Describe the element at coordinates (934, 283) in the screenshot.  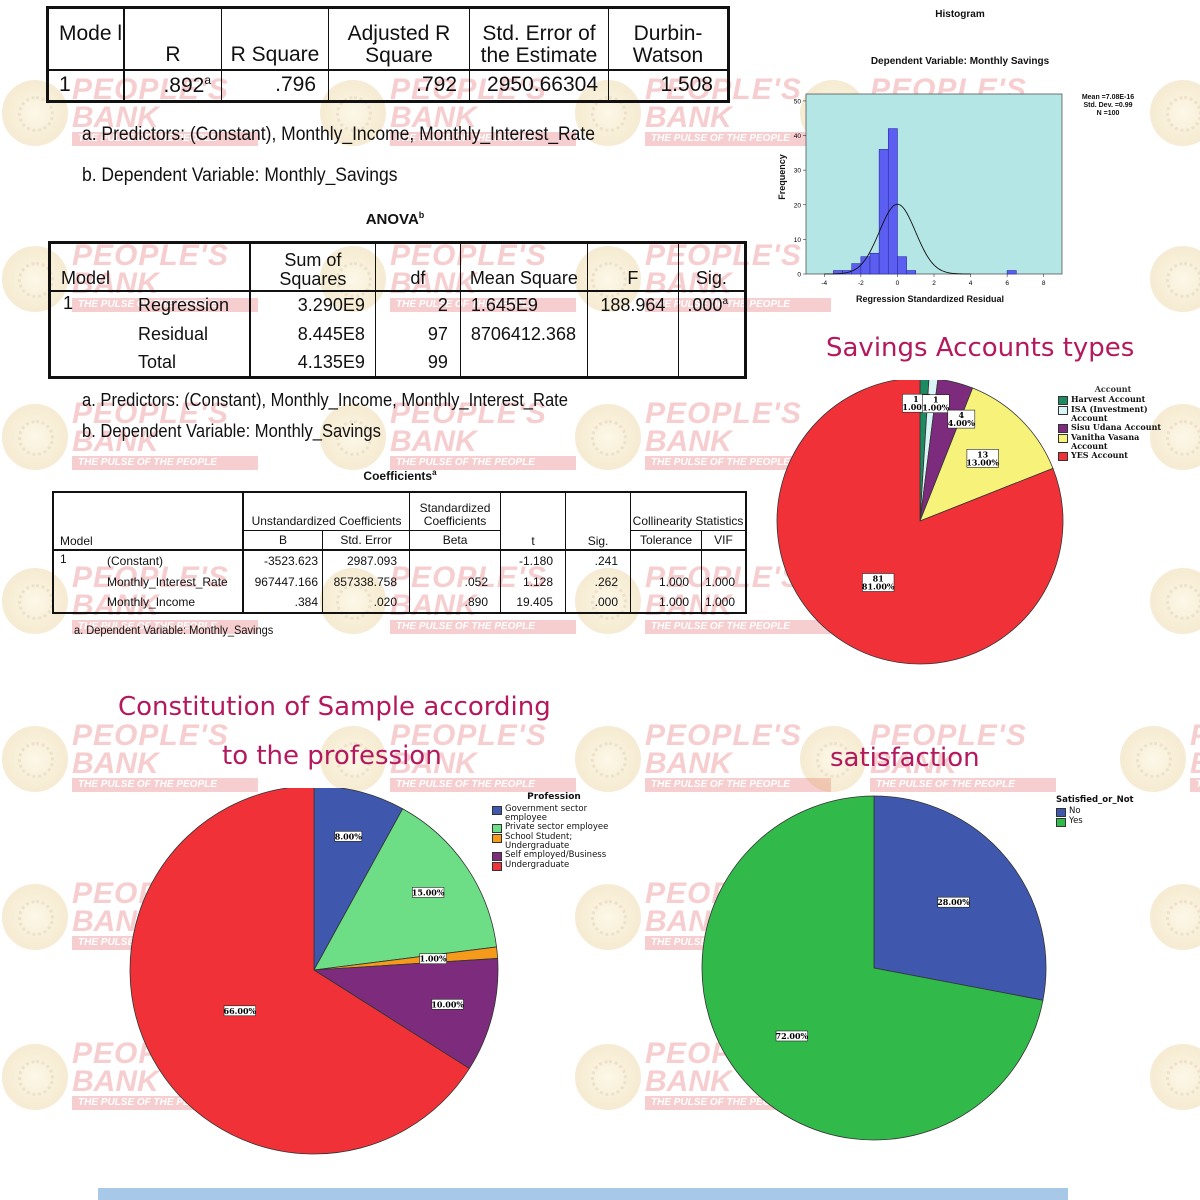
I see `histogram-x-tick-label: 2` at that location.